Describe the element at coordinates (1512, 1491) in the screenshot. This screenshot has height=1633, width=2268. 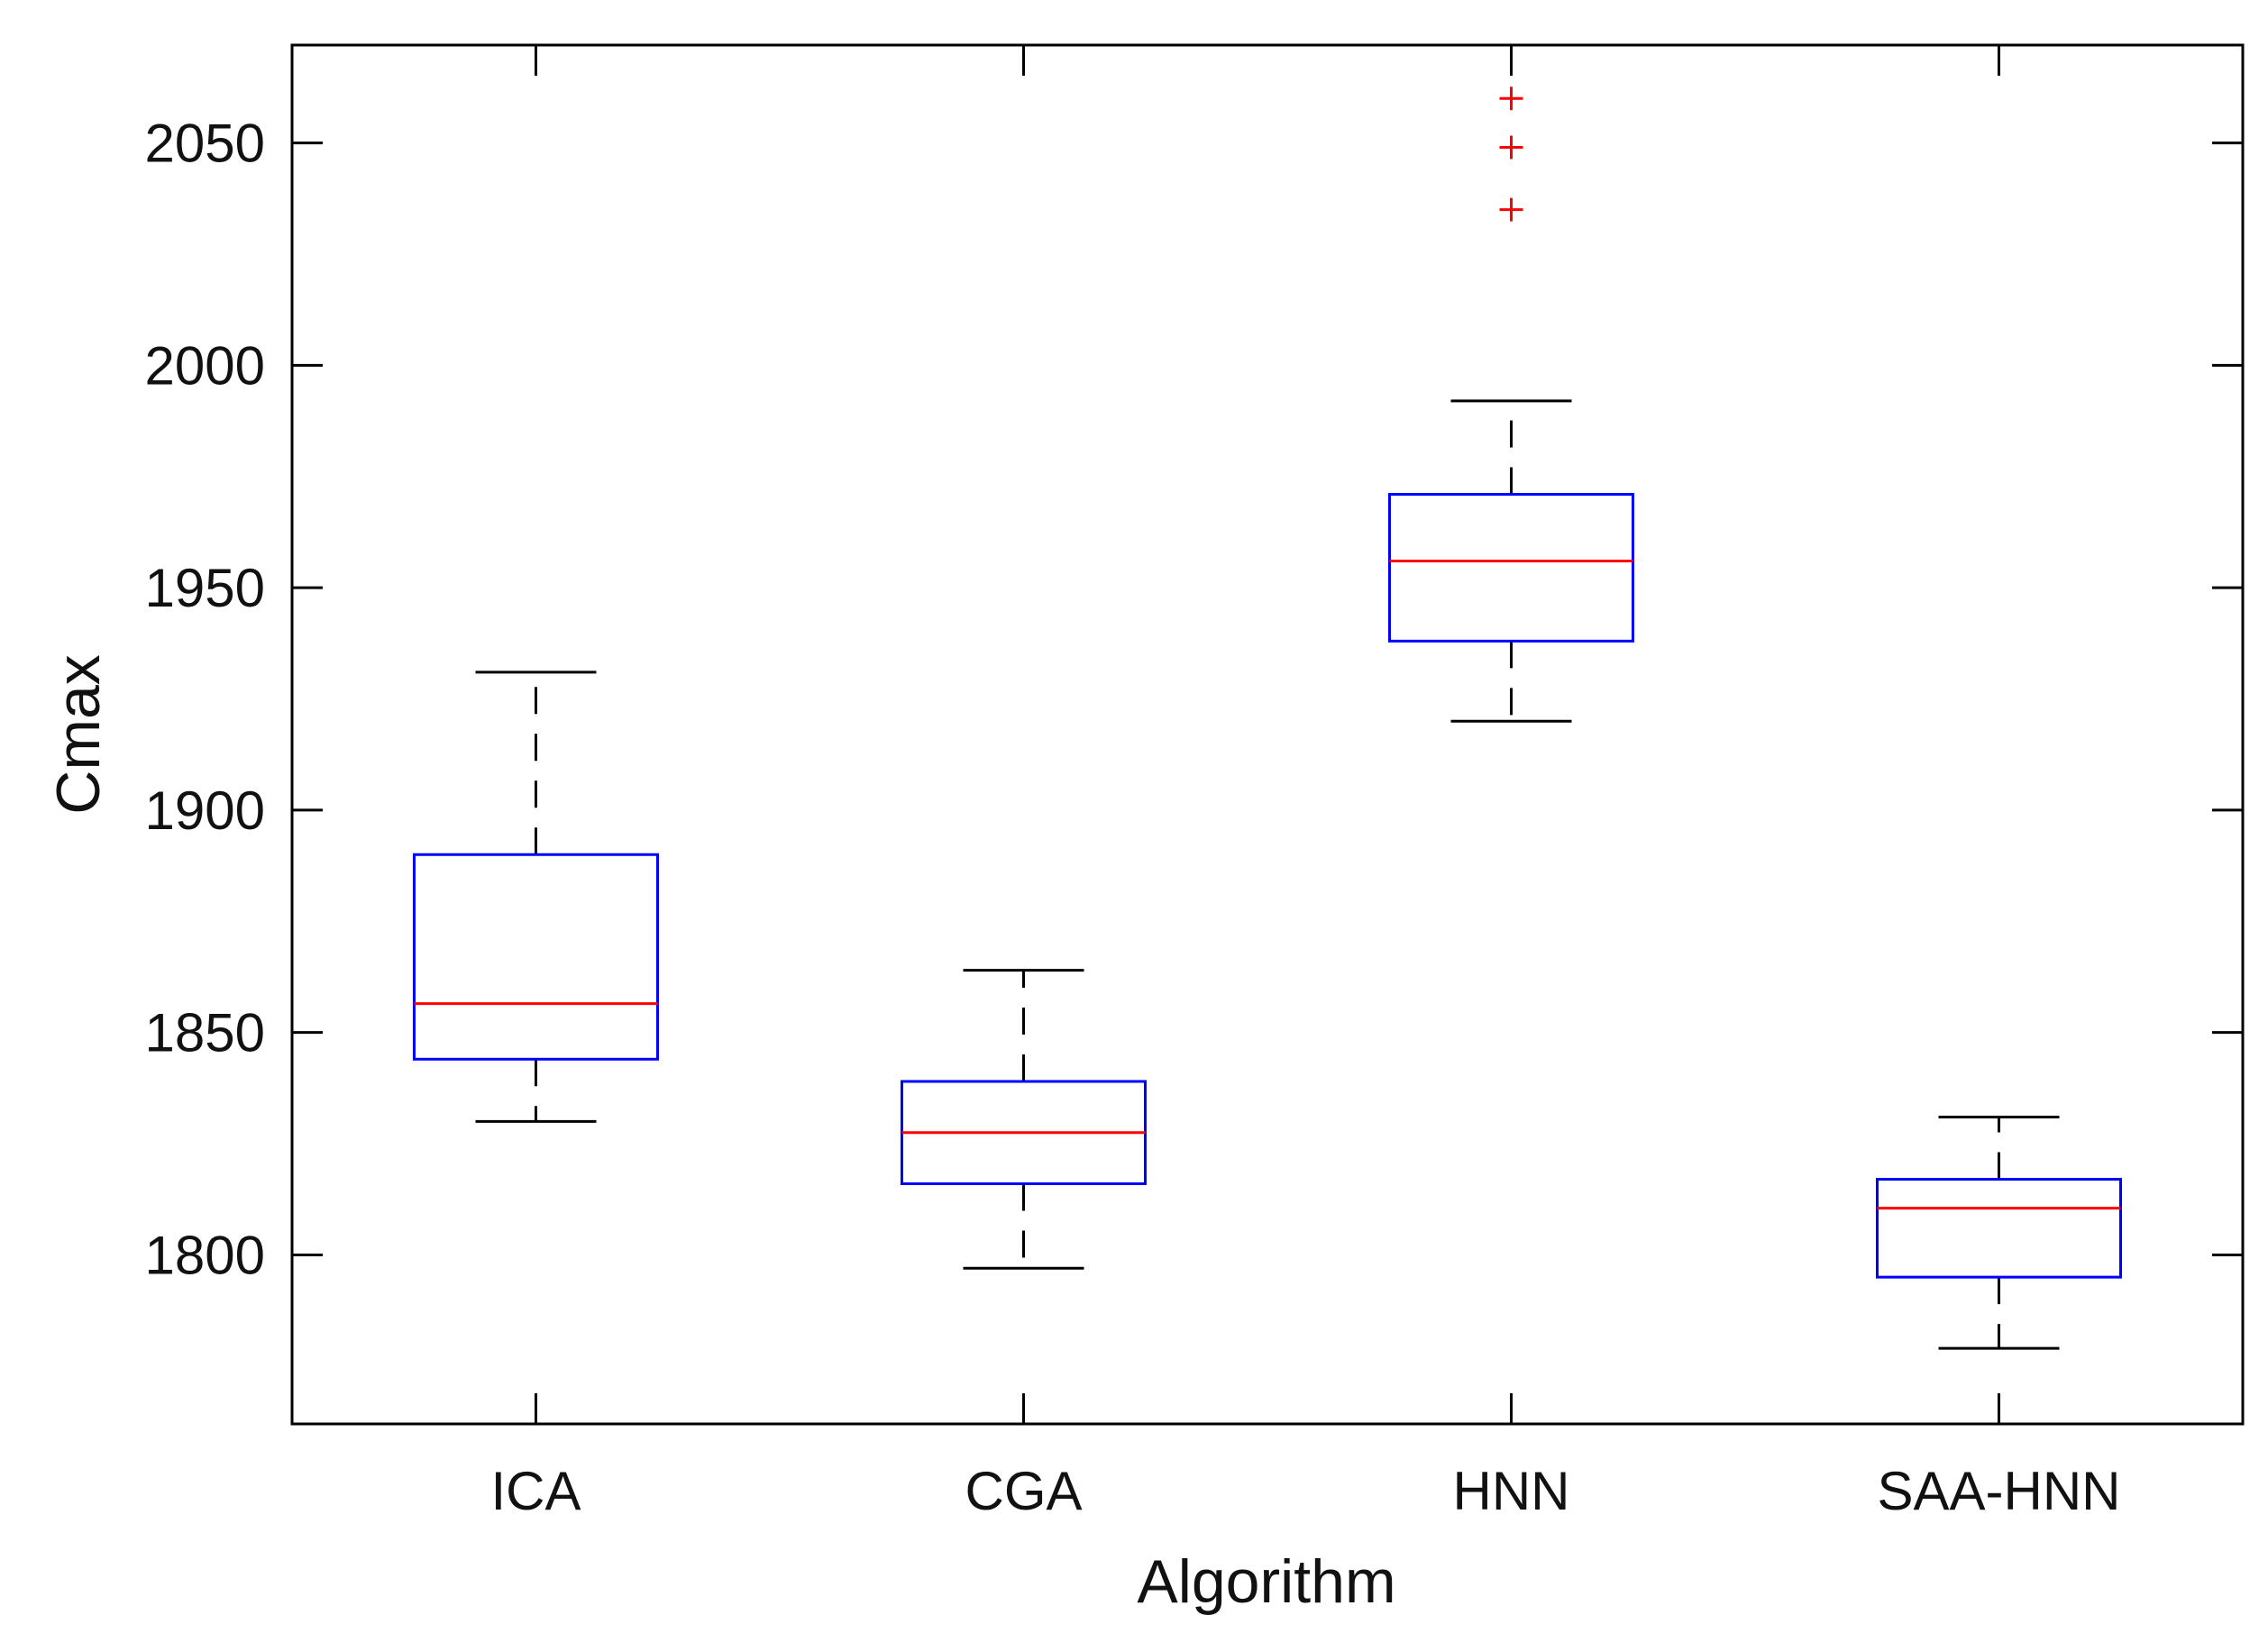
I see `x-tick-label: HNN` at that location.